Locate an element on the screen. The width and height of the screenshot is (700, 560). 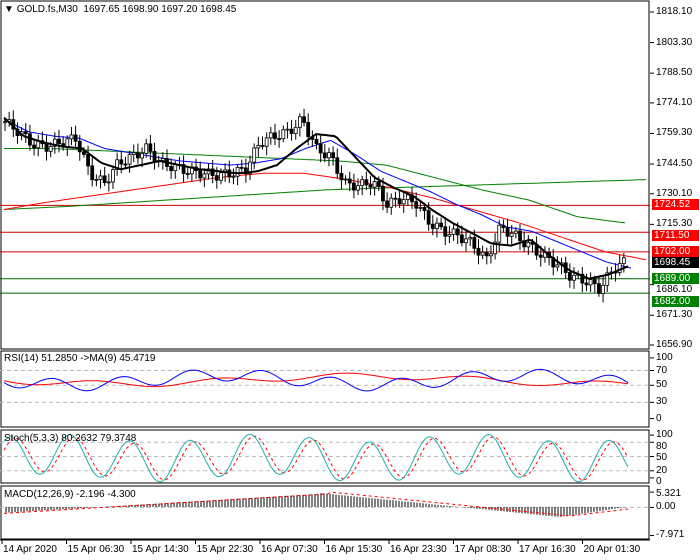
rsi-tick-label: 50 is located at coordinates (662, 385).